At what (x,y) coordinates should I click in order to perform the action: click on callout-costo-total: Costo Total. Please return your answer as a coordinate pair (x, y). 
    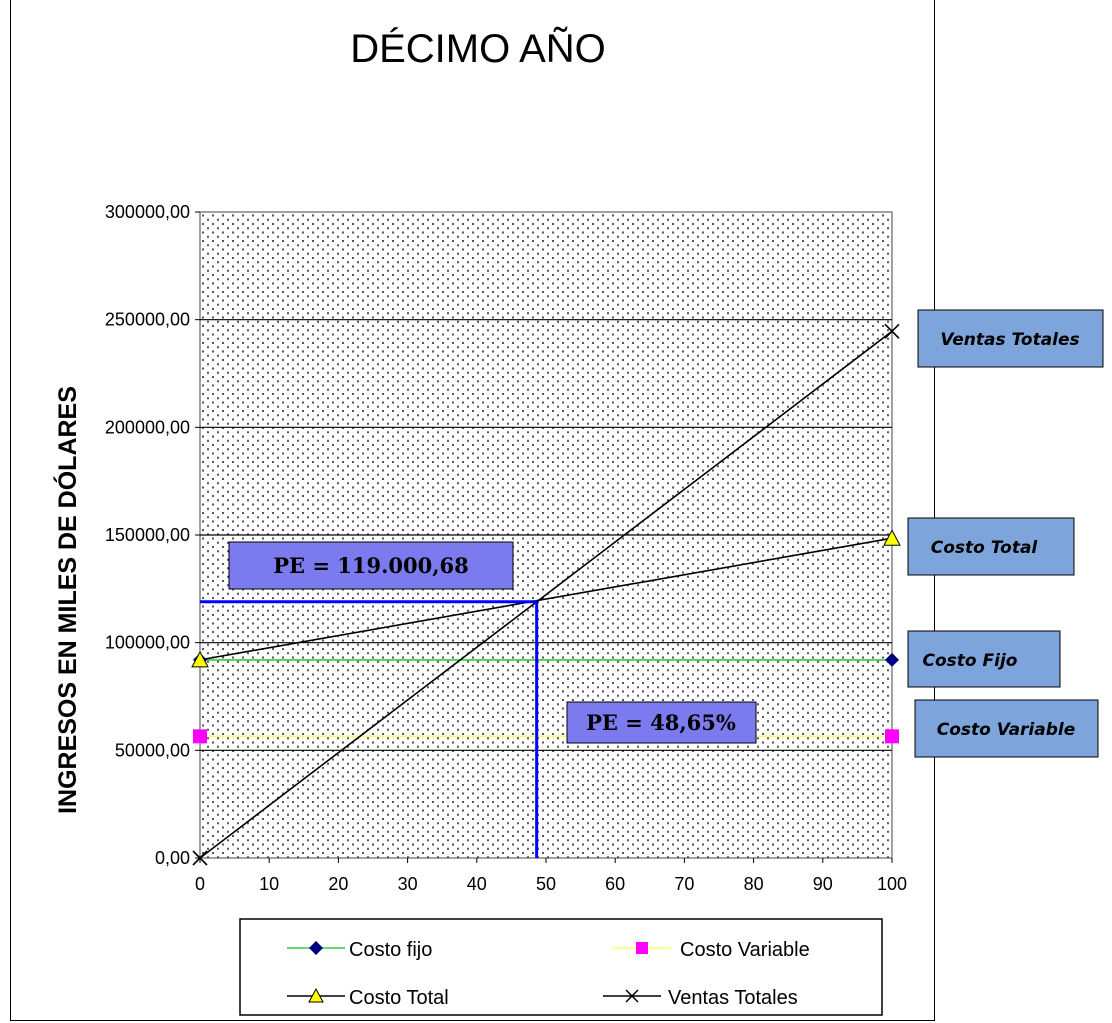
    Looking at the image, I should click on (991, 546).